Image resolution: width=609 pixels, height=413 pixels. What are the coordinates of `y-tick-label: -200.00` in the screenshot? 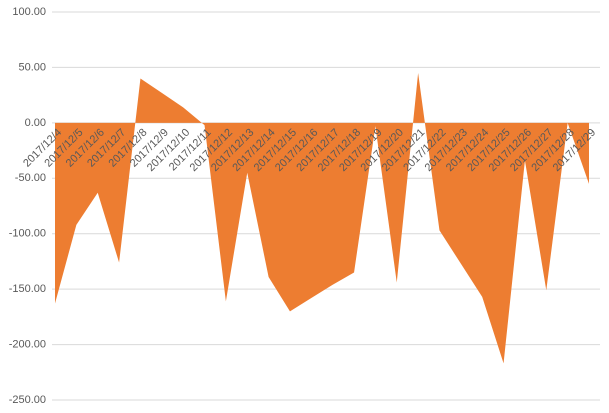 It's located at (27, 344).